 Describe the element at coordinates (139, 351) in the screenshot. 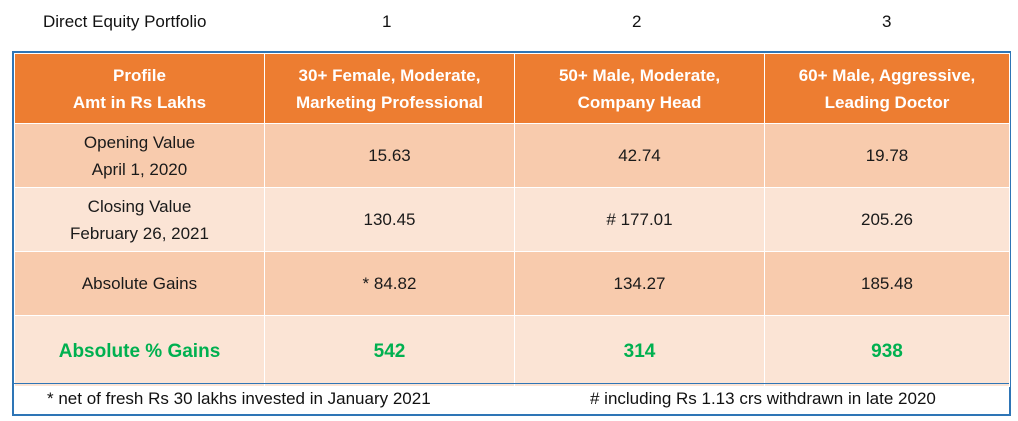

I see `percent-gains-label: Absolute % Gains` at that location.